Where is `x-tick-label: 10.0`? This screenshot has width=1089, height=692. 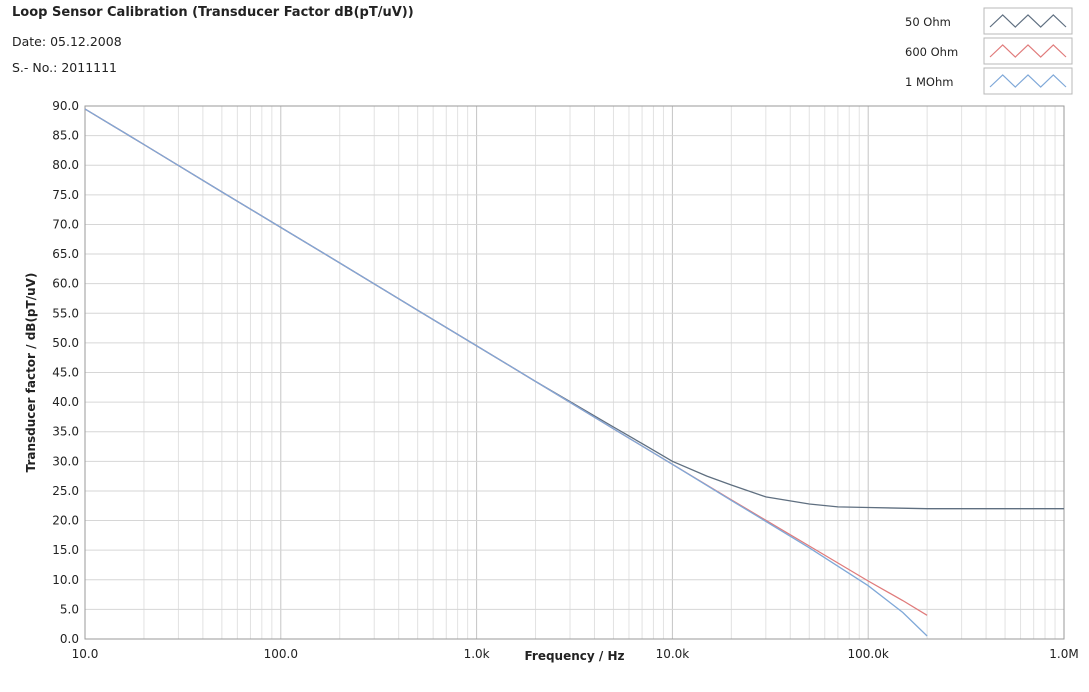
x-tick-label: 10.0 is located at coordinates (85, 654).